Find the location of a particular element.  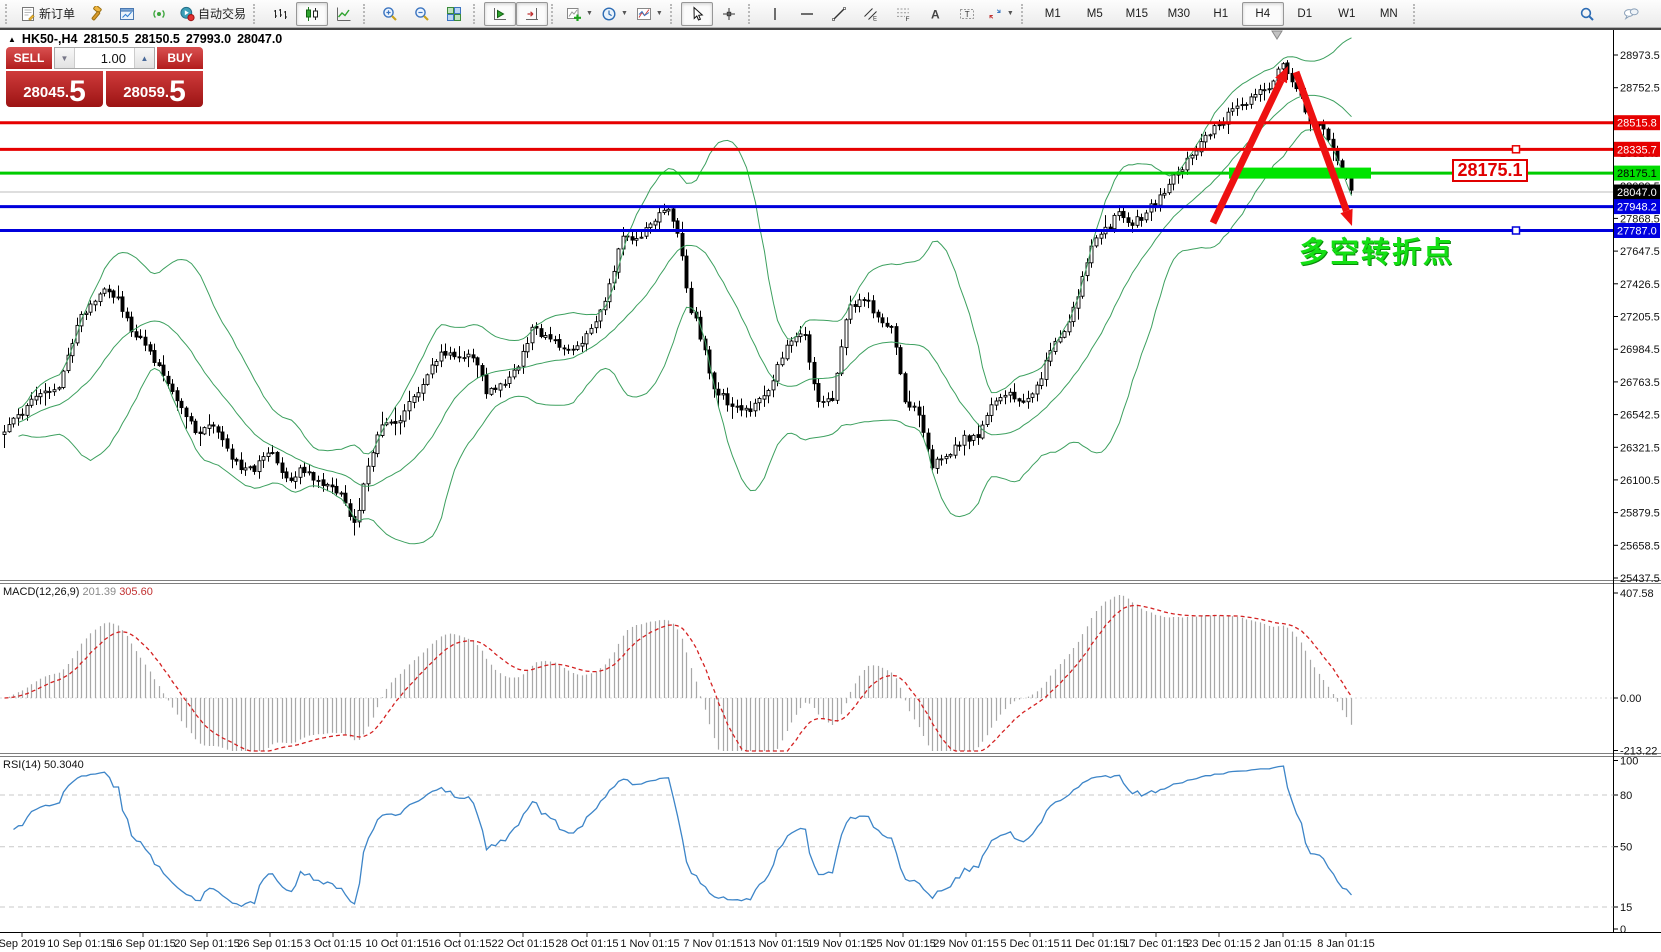

svg-text: 11 Dec 01:15 is located at coordinates (1093, 944).